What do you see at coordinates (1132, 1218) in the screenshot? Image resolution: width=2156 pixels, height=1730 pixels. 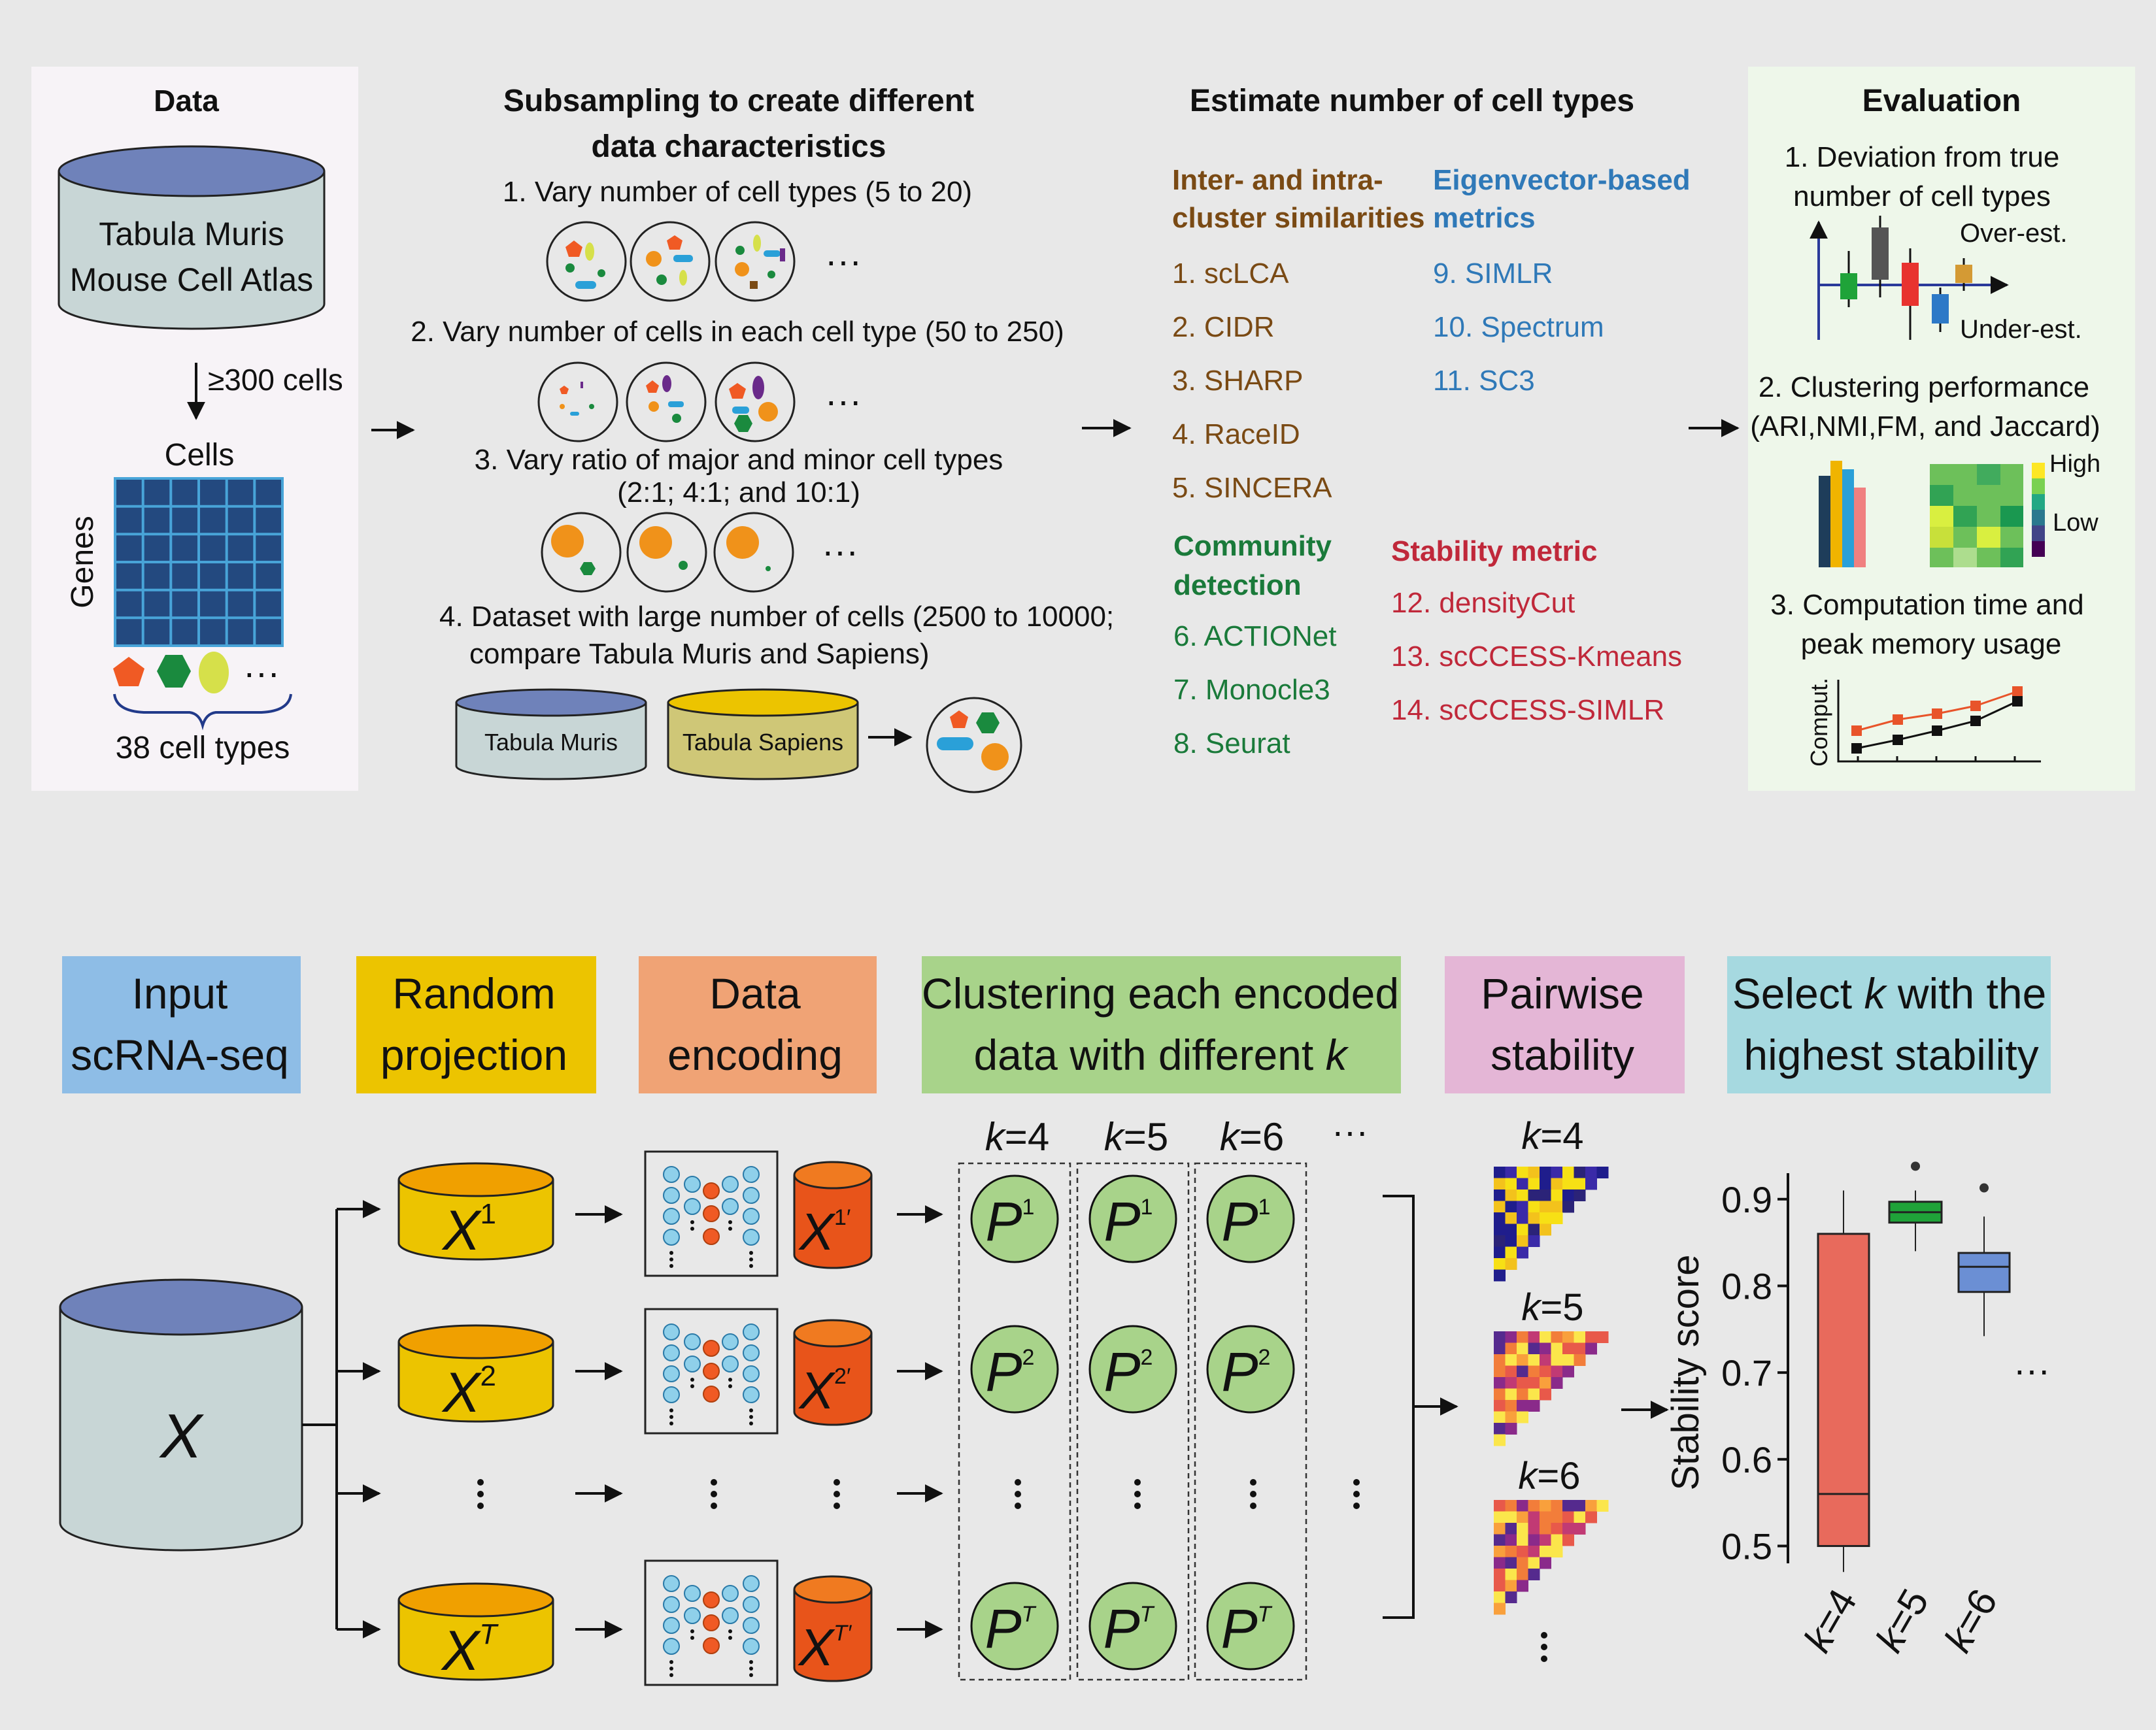 I see `partition-p1-k5: P1` at bounding box center [1132, 1218].